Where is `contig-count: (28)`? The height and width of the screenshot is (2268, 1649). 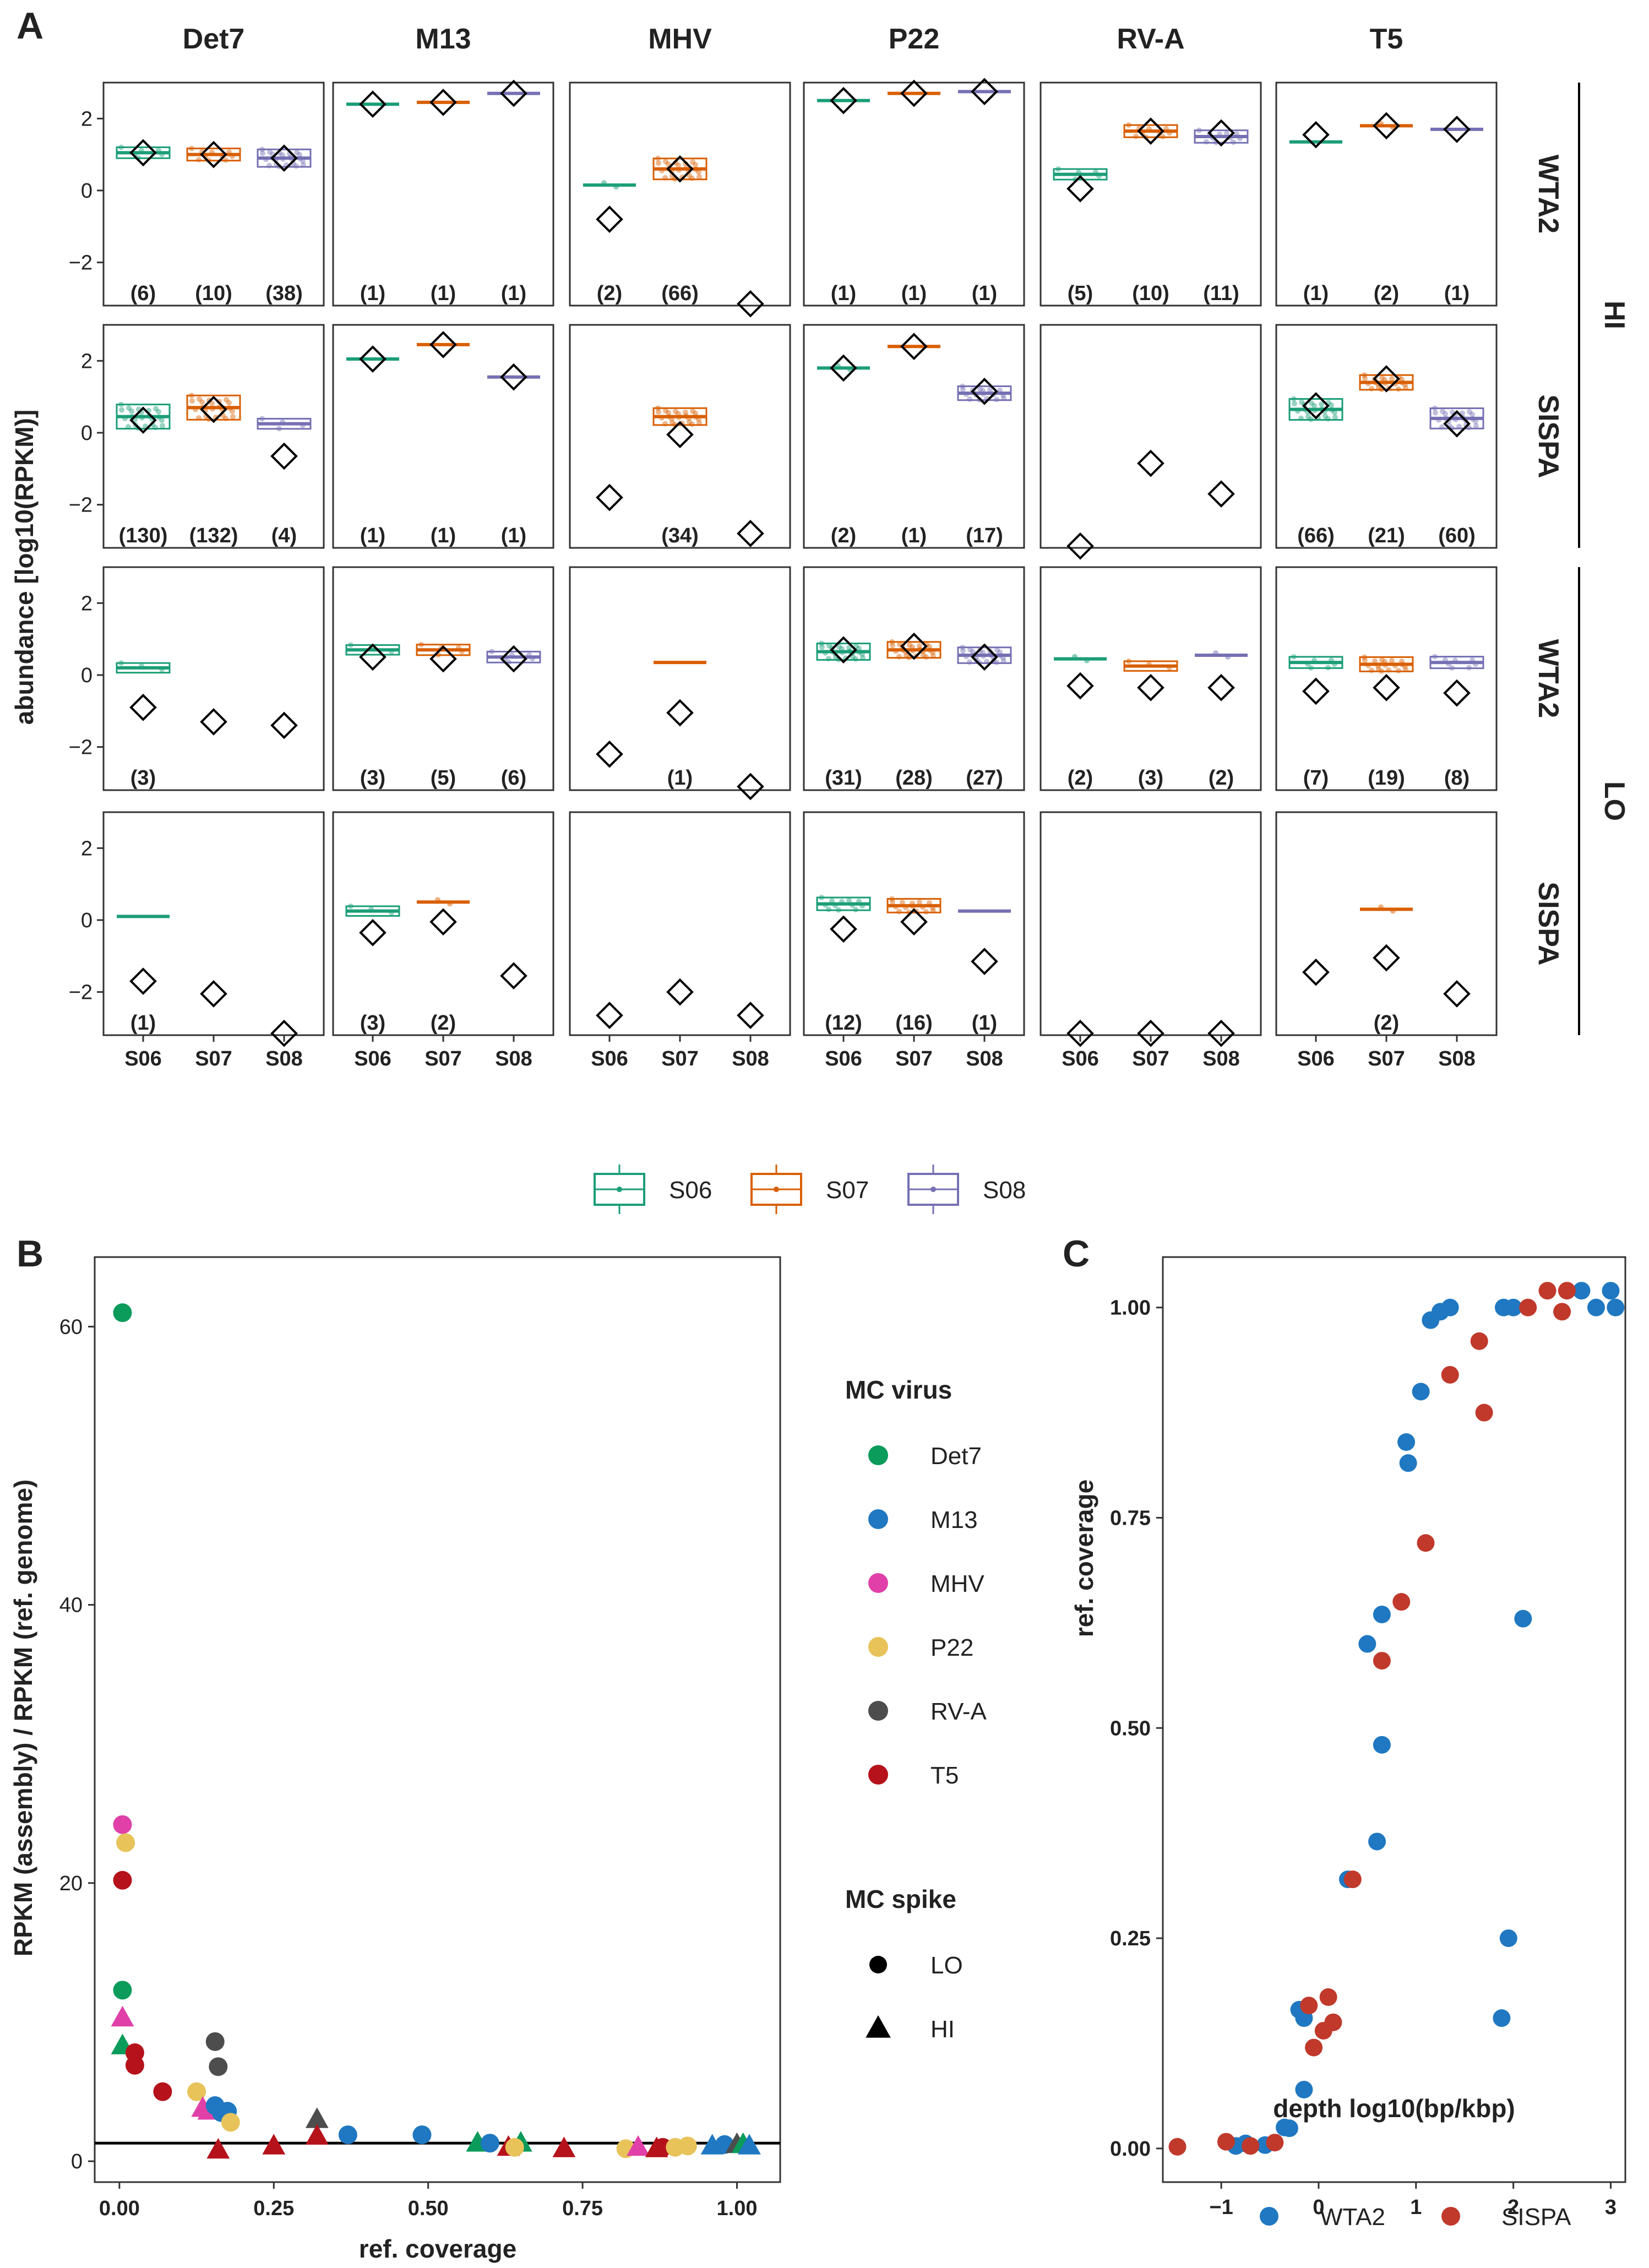 contig-count: (28) is located at coordinates (914, 778).